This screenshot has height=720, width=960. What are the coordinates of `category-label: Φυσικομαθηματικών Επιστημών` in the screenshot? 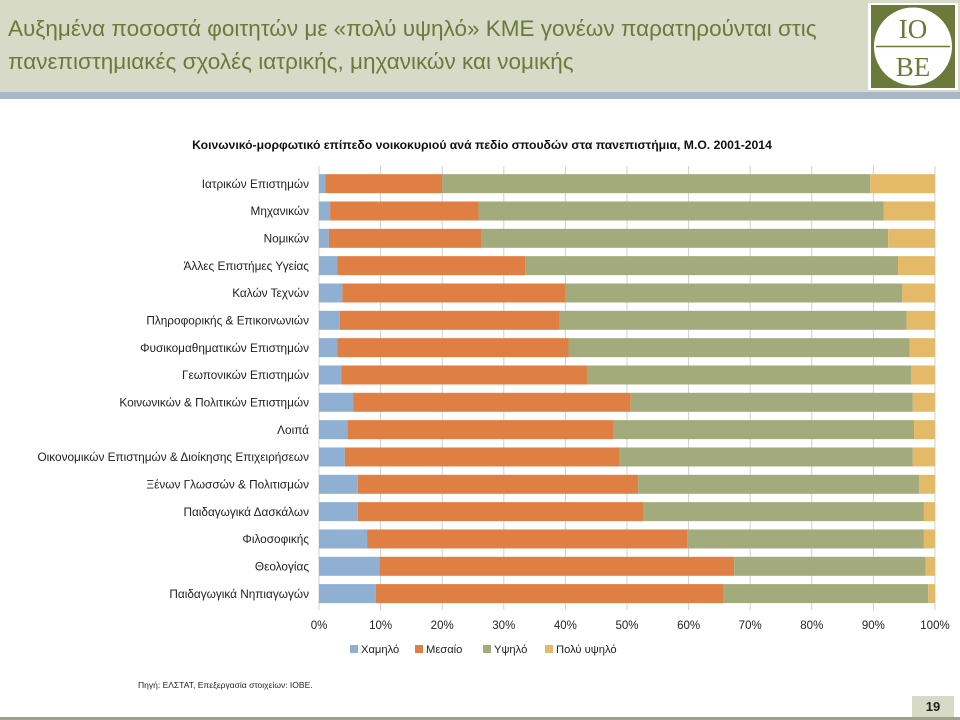 It's located at (224, 348).